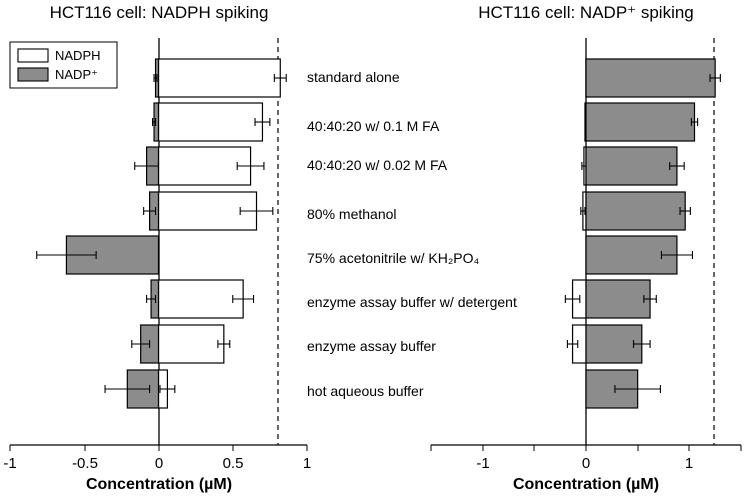  What do you see at coordinates (78, 55) in the screenshot?
I see `legend-label-nadph: NADPH` at bounding box center [78, 55].